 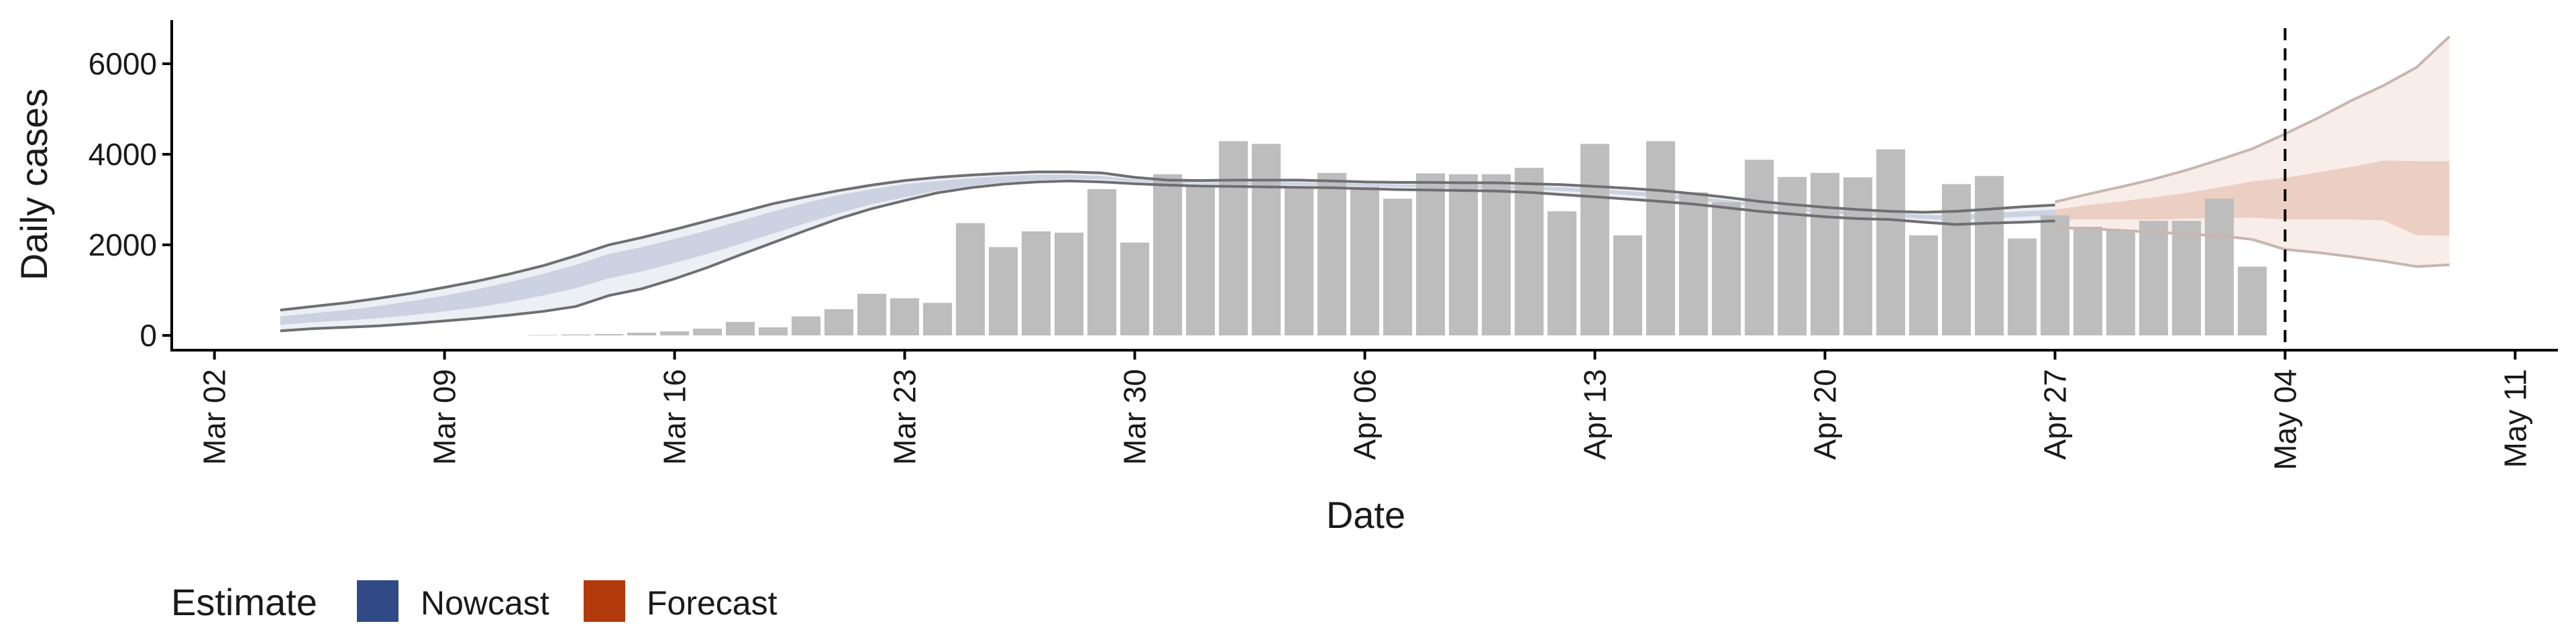 I want to click on x-tick-label: Apr 27, so click(x=2054, y=414).